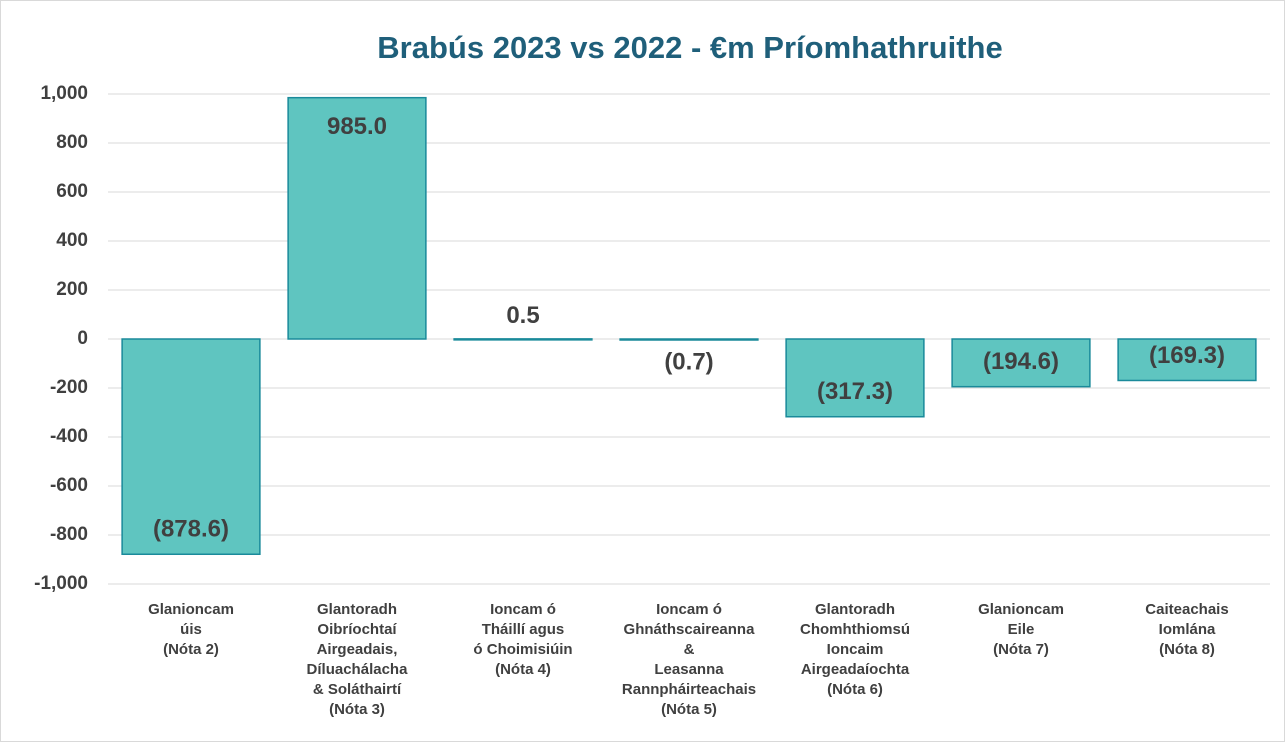 The width and height of the screenshot is (1285, 742). Describe the element at coordinates (1187, 355) in the screenshot. I see `value-label: (169.3)` at that location.